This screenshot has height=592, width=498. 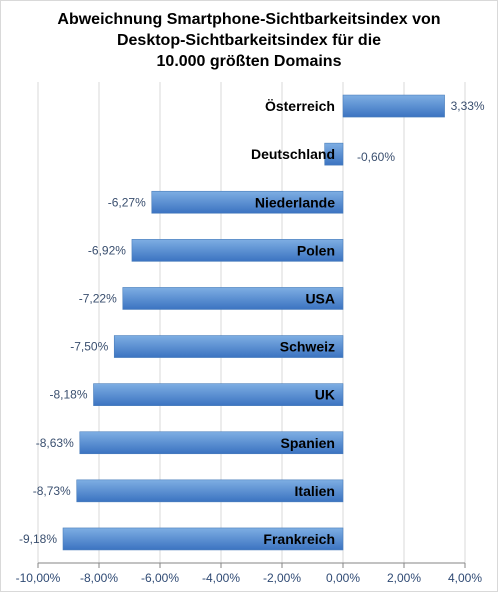 What do you see at coordinates (376, 157) in the screenshot?
I see `value-label: -0,60%` at bounding box center [376, 157].